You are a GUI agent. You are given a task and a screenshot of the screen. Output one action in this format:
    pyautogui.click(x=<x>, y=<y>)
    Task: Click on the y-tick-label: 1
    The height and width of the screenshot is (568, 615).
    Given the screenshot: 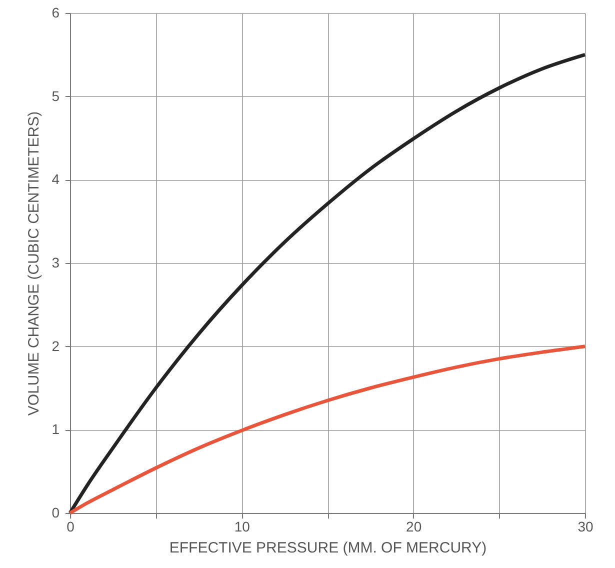 What is the action you would take?
    pyautogui.click(x=56, y=429)
    